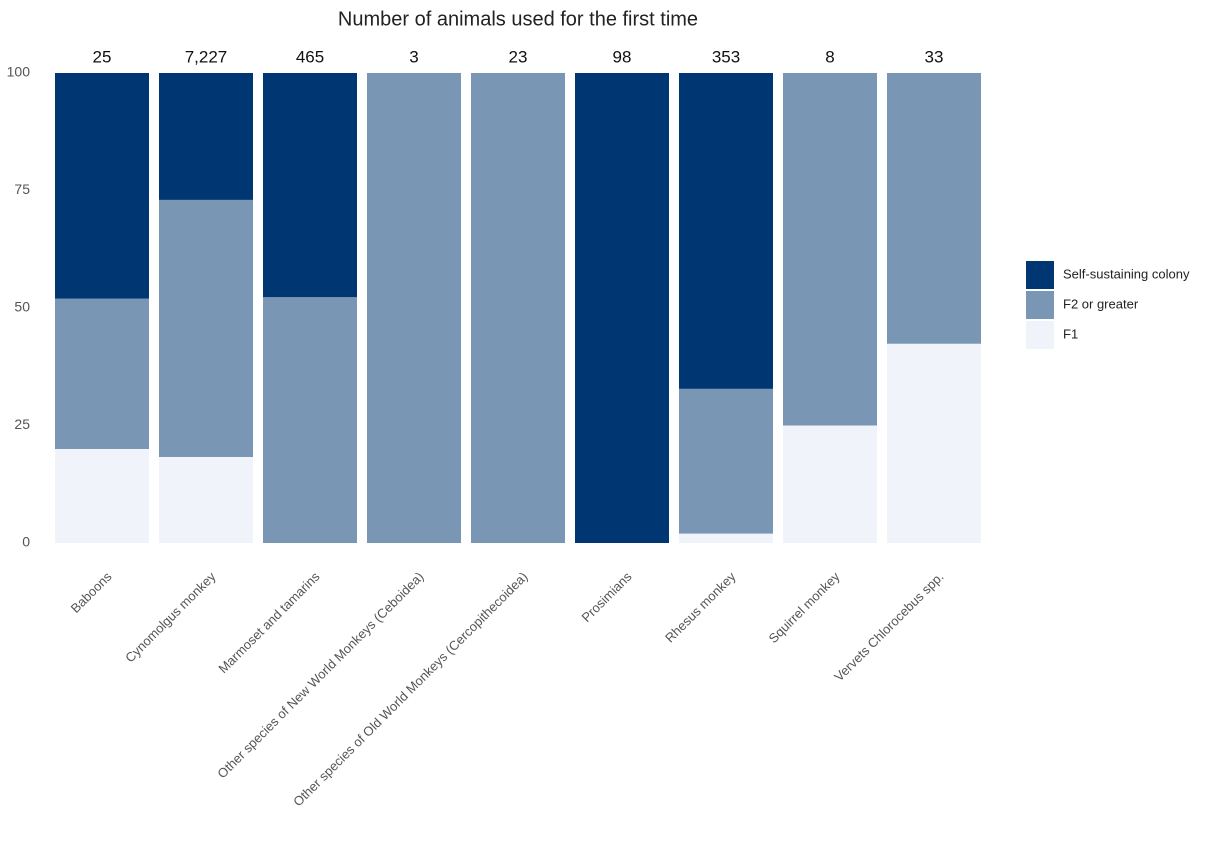 The height and width of the screenshot is (855, 1215). I want to click on total-label: 353, so click(726, 56).